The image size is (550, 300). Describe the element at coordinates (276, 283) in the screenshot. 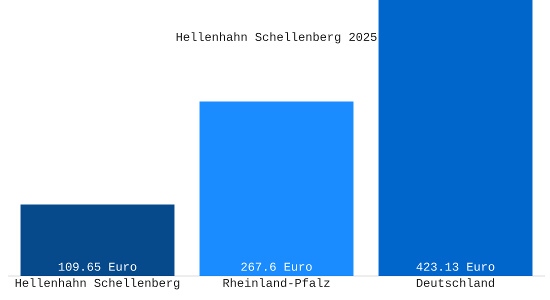

I see `x-tick-label: Rheinland-Pfalz` at that location.